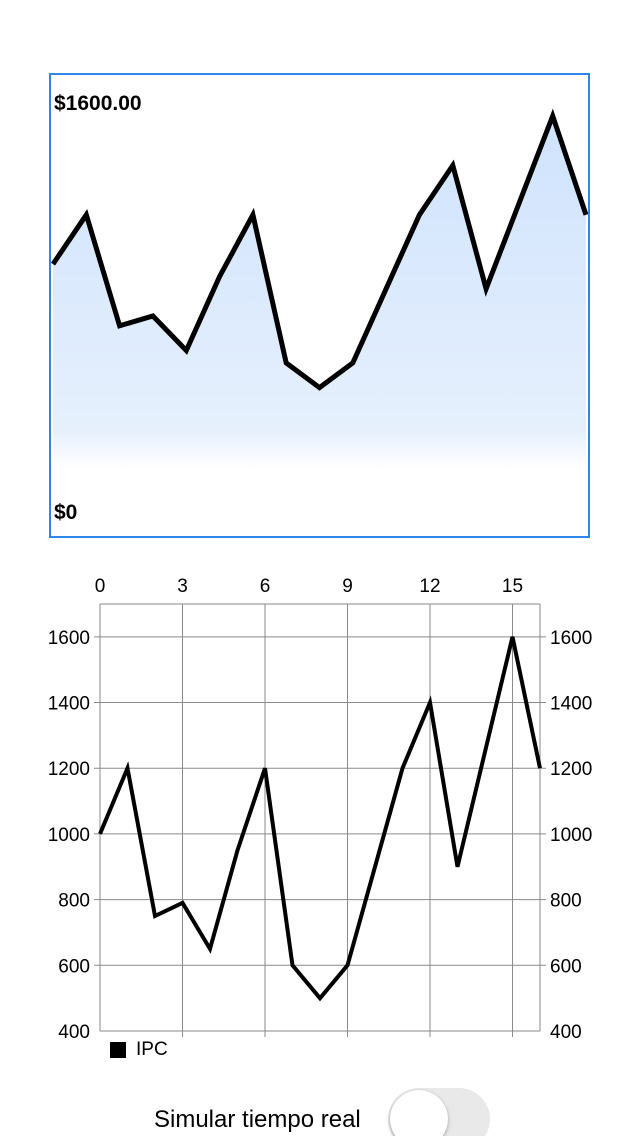  Describe the element at coordinates (347, 586) in the screenshot. I see `x-tick-label-9: 9` at that location.